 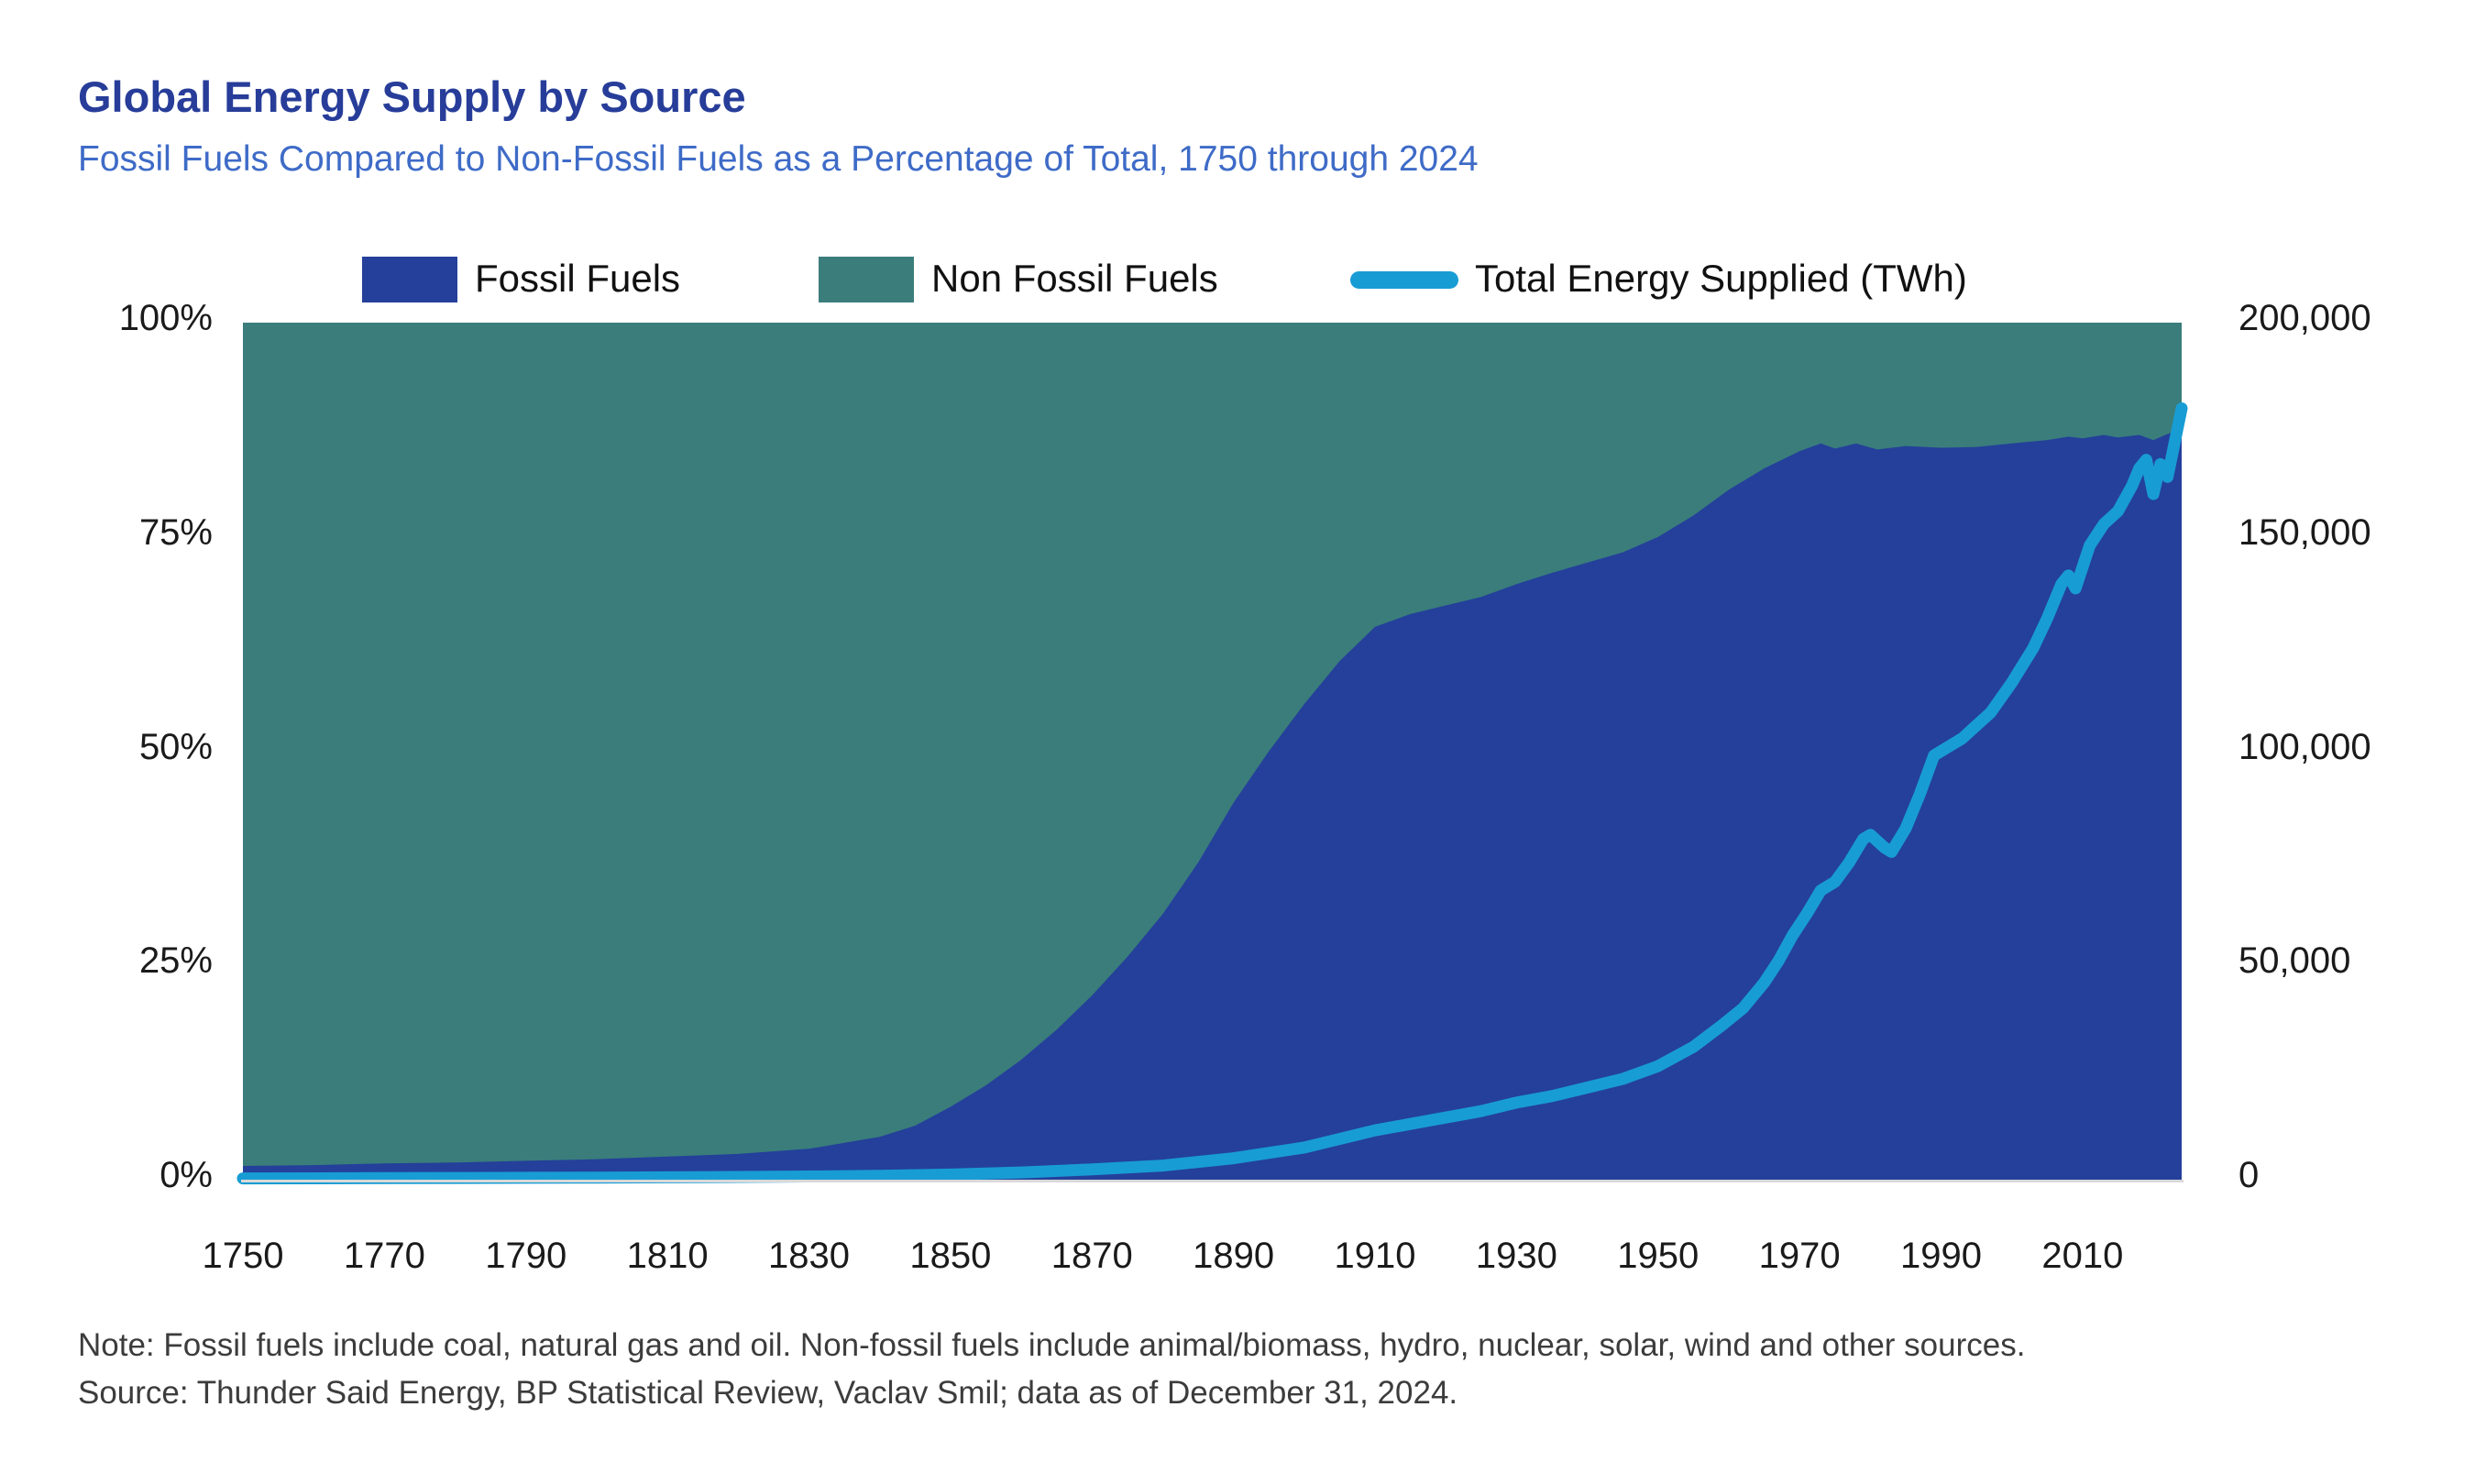 What do you see at coordinates (175, 746) in the screenshot?
I see `y-axis-left-tick-label: 50%` at bounding box center [175, 746].